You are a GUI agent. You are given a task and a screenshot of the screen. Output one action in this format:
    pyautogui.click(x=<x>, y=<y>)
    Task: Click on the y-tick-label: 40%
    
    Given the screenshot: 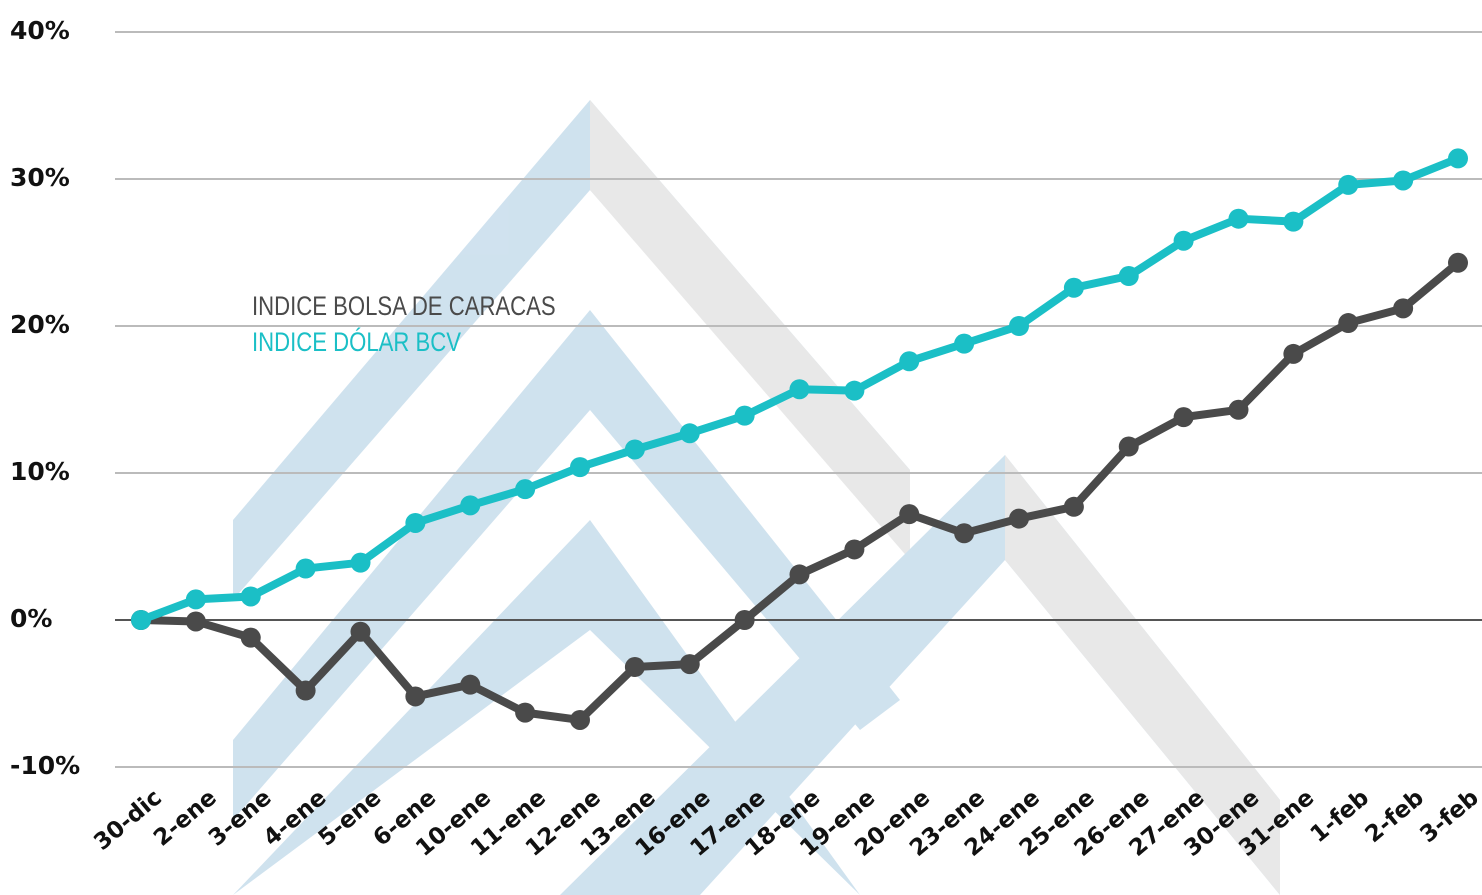 What is the action you would take?
    pyautogui.click(x=40, y=30)
    